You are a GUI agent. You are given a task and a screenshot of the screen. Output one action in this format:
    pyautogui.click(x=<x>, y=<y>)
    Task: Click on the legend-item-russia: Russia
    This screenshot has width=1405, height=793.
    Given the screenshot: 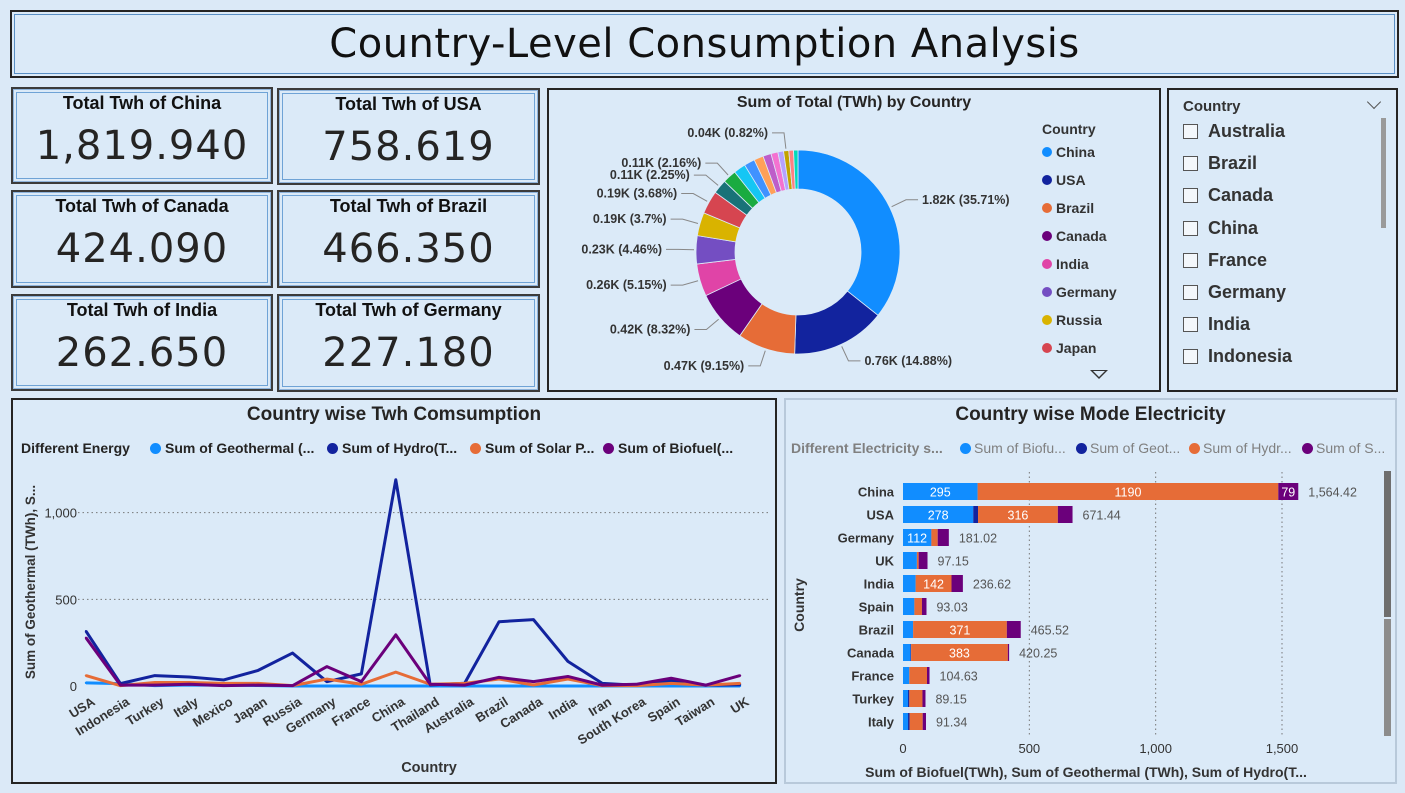 What is the action you would take?
    pyautogui.click(x=1072, y=320)
    